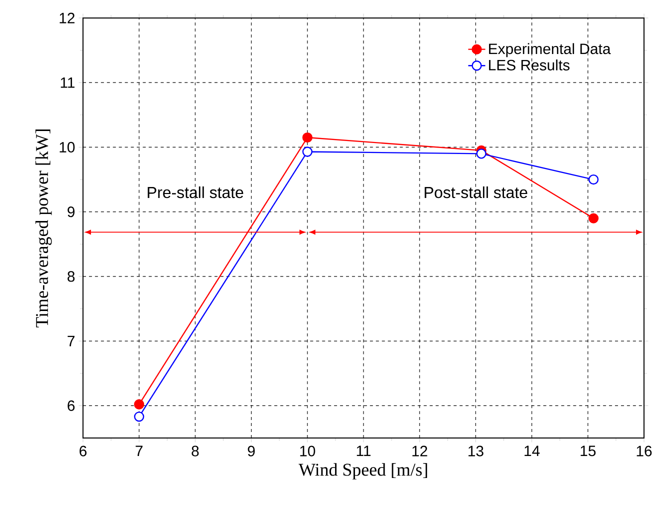 The height and width of the screenshot is (516, 665). What do you see at coordinates (71, 405) in the screenshot?
I see `y-tick-label: 6` at bounding box center [71, 405].